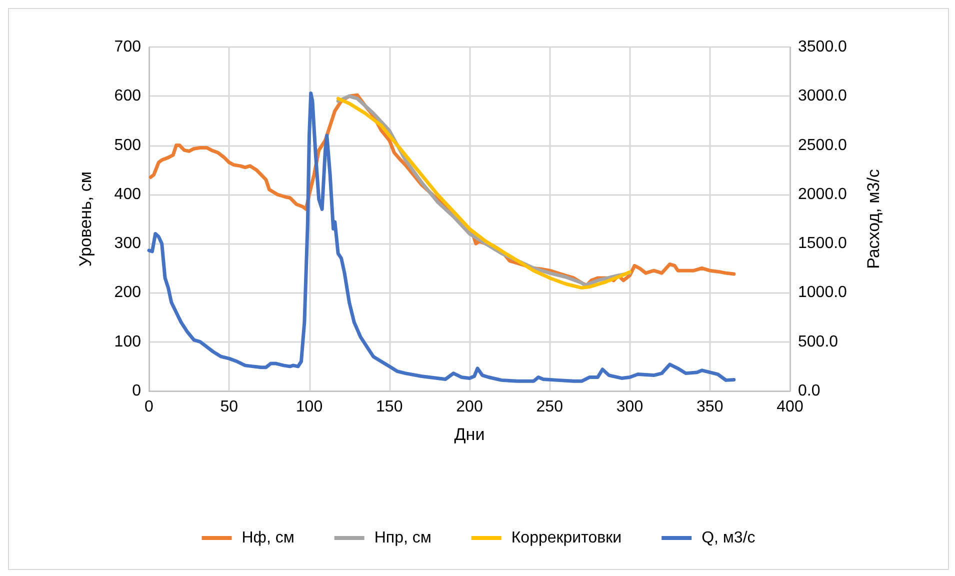 This screenshot has width=955, height=576. I want to click on x-tick-label: 200, so click(469, 407).